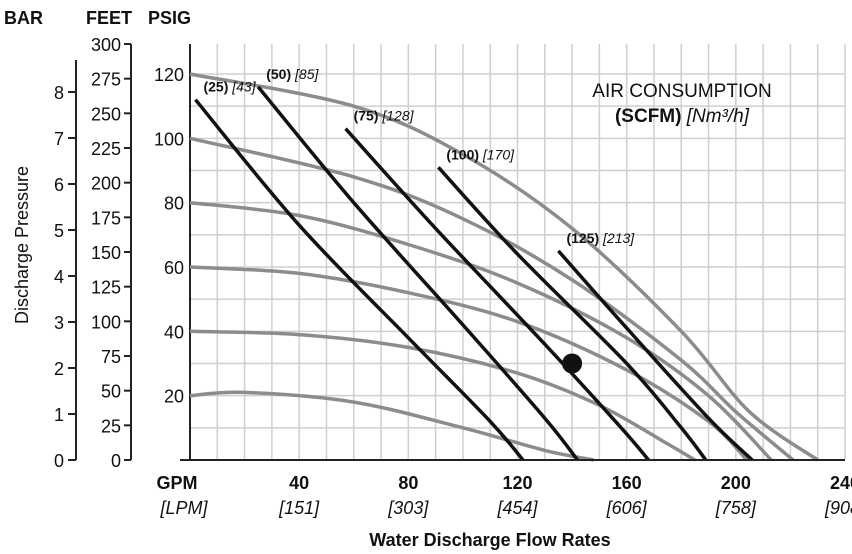 This screenshot has height=554, width=852. I want to click on feet-tick-label: 75, so click(111, 357).